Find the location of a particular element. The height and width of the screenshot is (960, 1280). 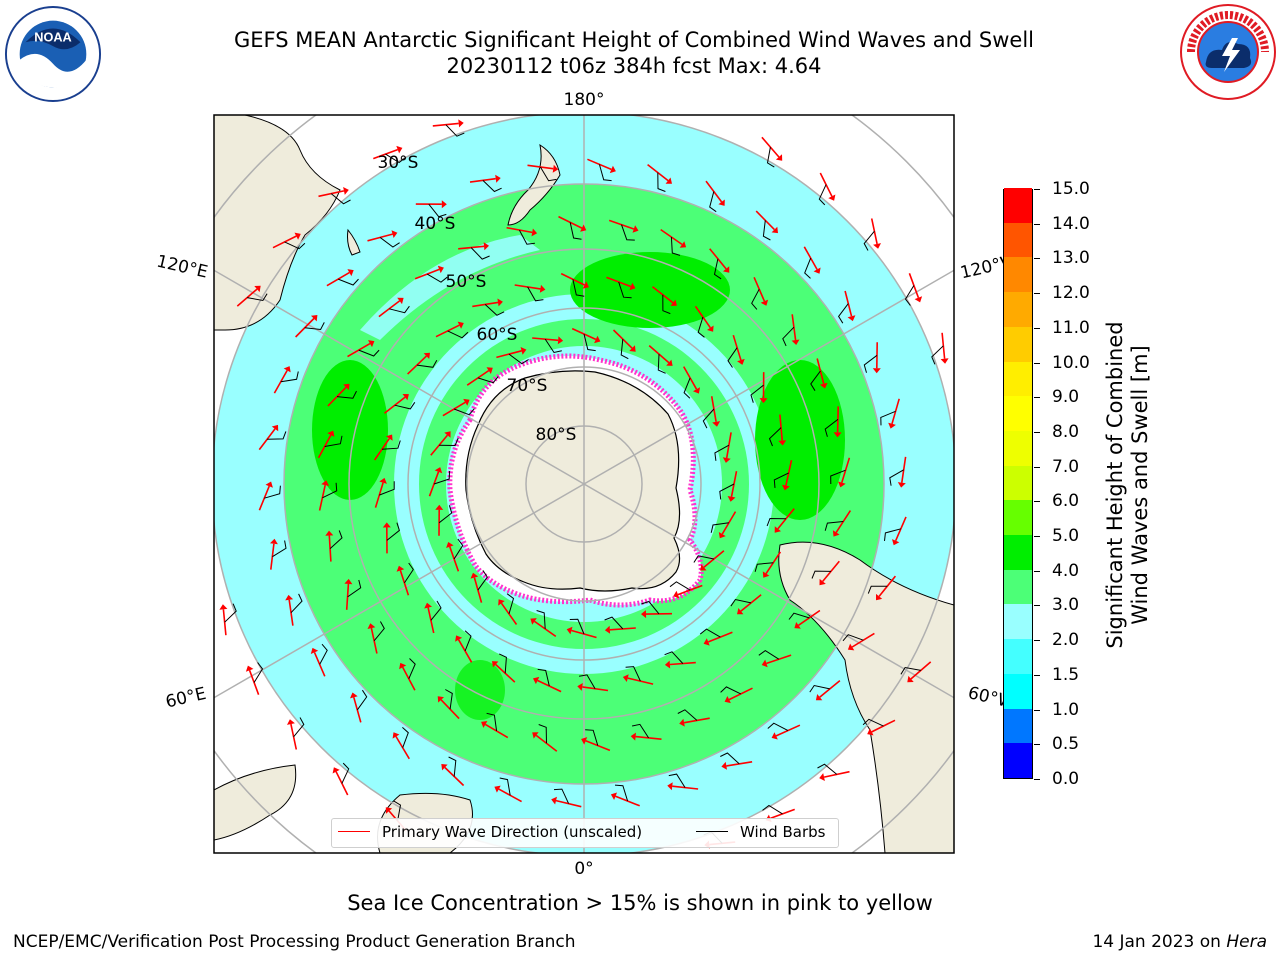

antarctica-land is located at coordinates (573, 481).